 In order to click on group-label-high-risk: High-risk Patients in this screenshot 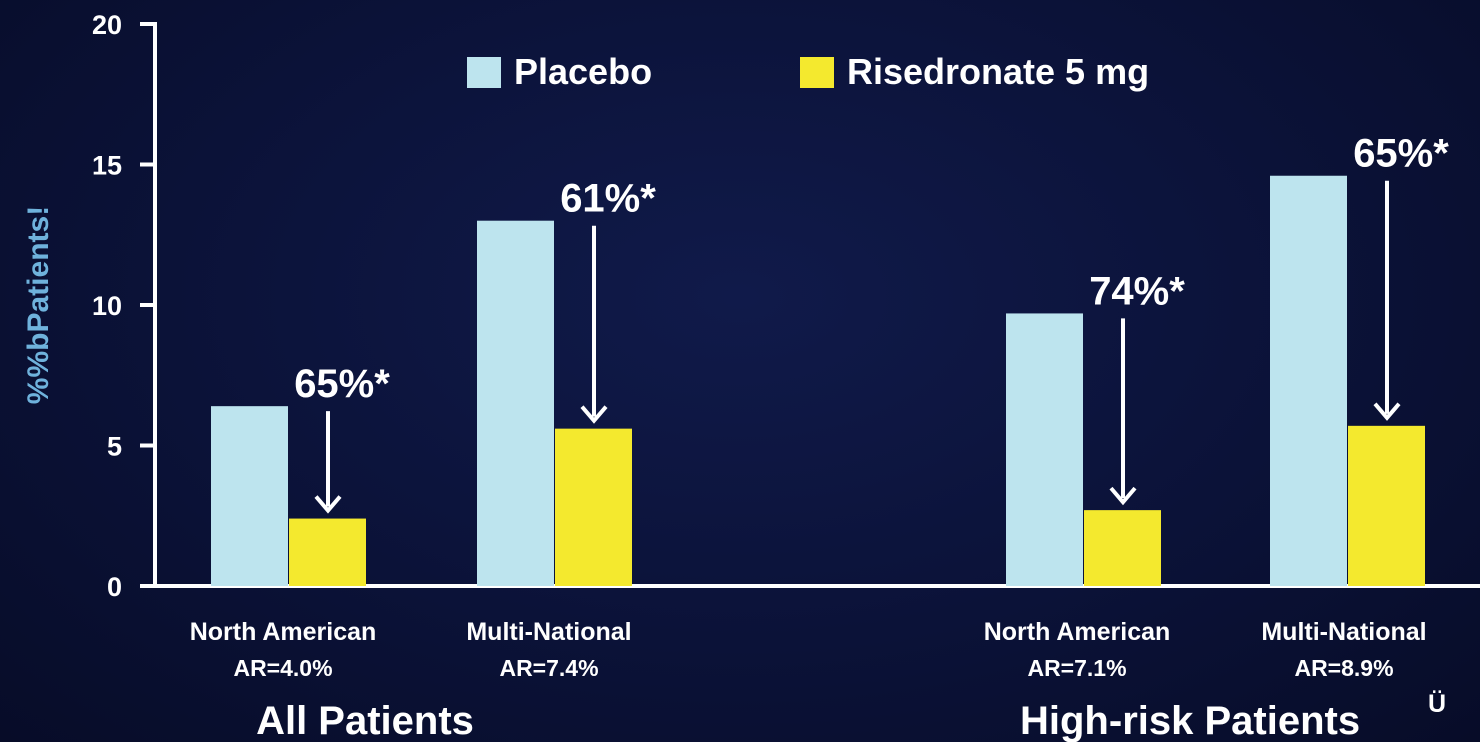, I will do `click(1190, 720)`.